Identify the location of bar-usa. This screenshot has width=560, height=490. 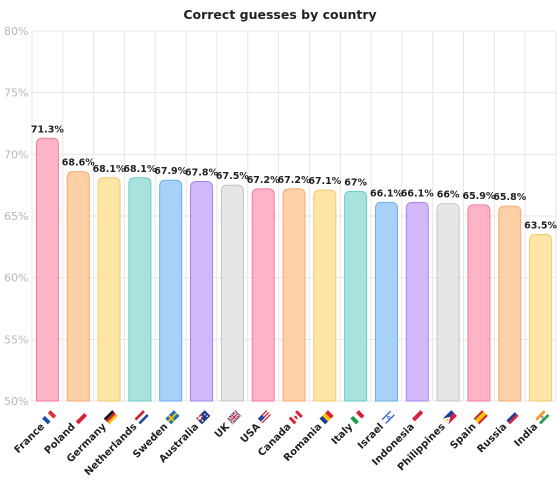
(263, 295).